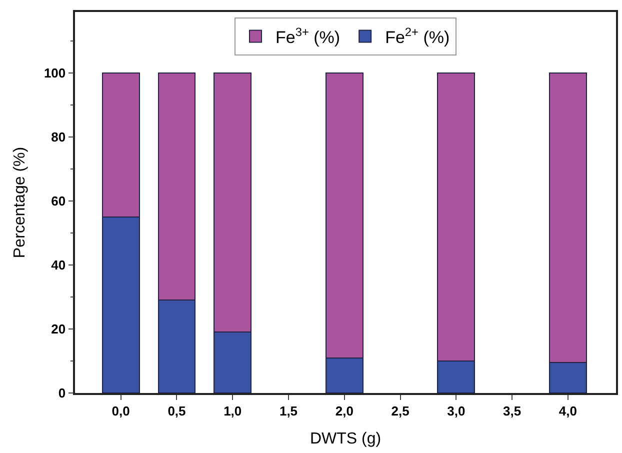 The height and width of the screenshot is (453, 622). Describe the element at coordinates (121, 410) in the screenshot. I see `x-tick-label: 0,0` at that location.